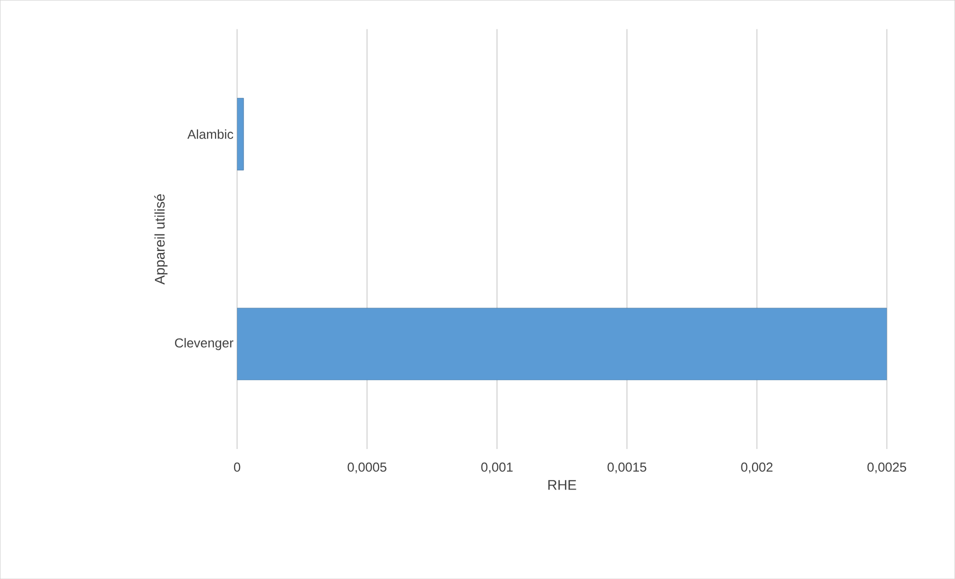  I want to click on x-tick-label: 0,0005, so click(367, 468).